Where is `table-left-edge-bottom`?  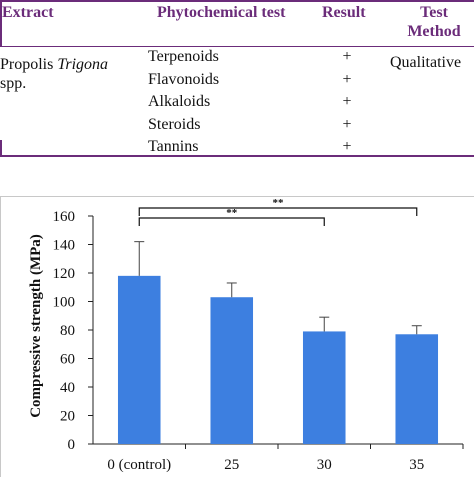 table-left-edge-bottom is located at coordinates (1, 148).